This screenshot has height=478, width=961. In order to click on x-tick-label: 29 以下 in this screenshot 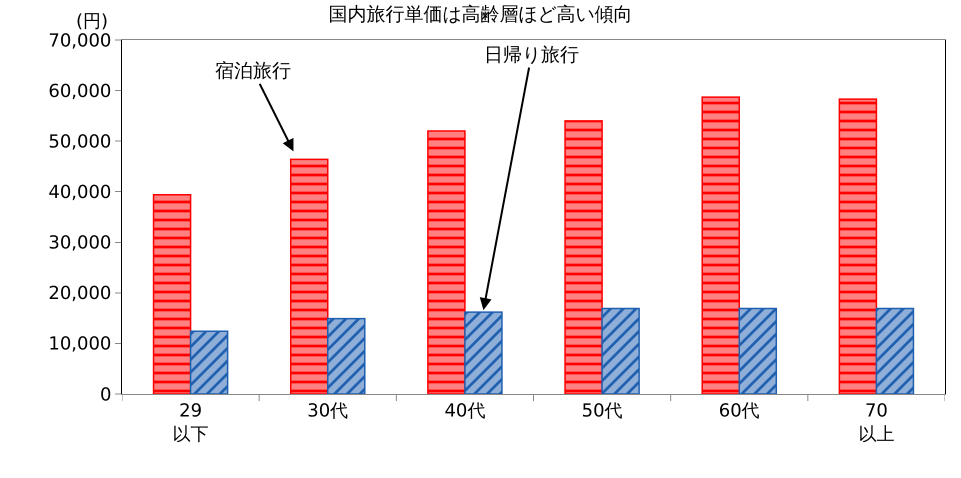, I will do `click(190, 422)`.